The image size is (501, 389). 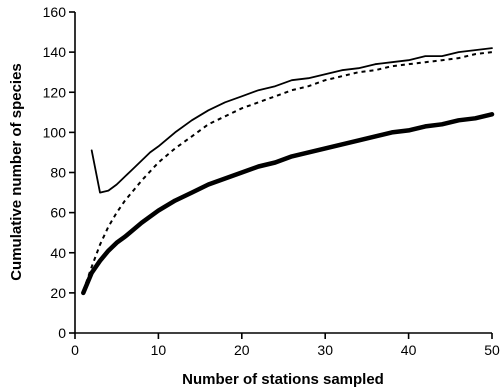 I want to click on x-tick-label: 50, so click(x=492, y=350).